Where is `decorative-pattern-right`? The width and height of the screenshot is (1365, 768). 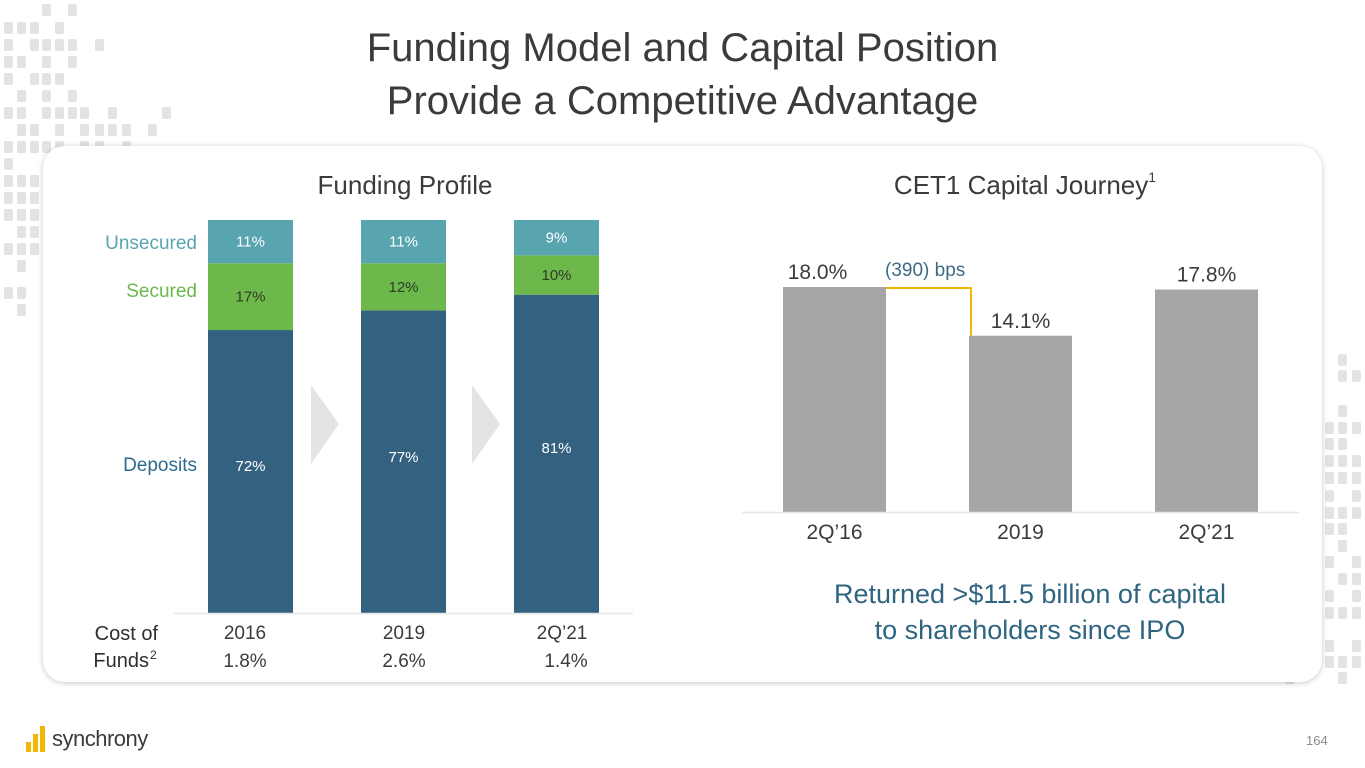 decorative-pattern-right is located at coordinates (1302, 530).